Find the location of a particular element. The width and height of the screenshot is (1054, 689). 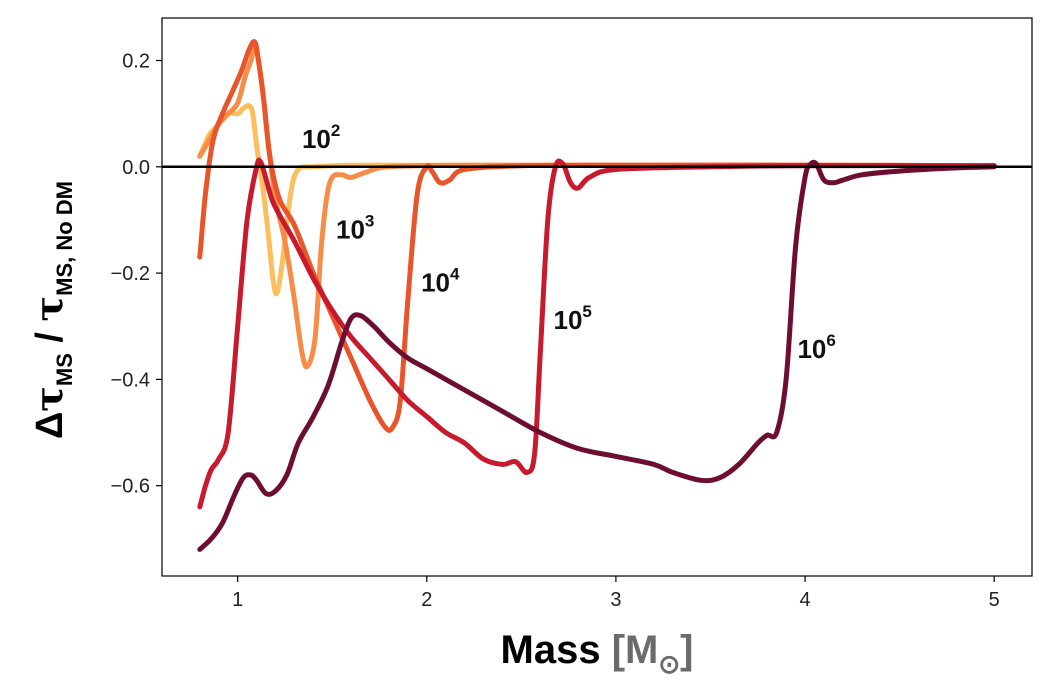

x-tick-label: 1 is located at coordinates (237, 600).